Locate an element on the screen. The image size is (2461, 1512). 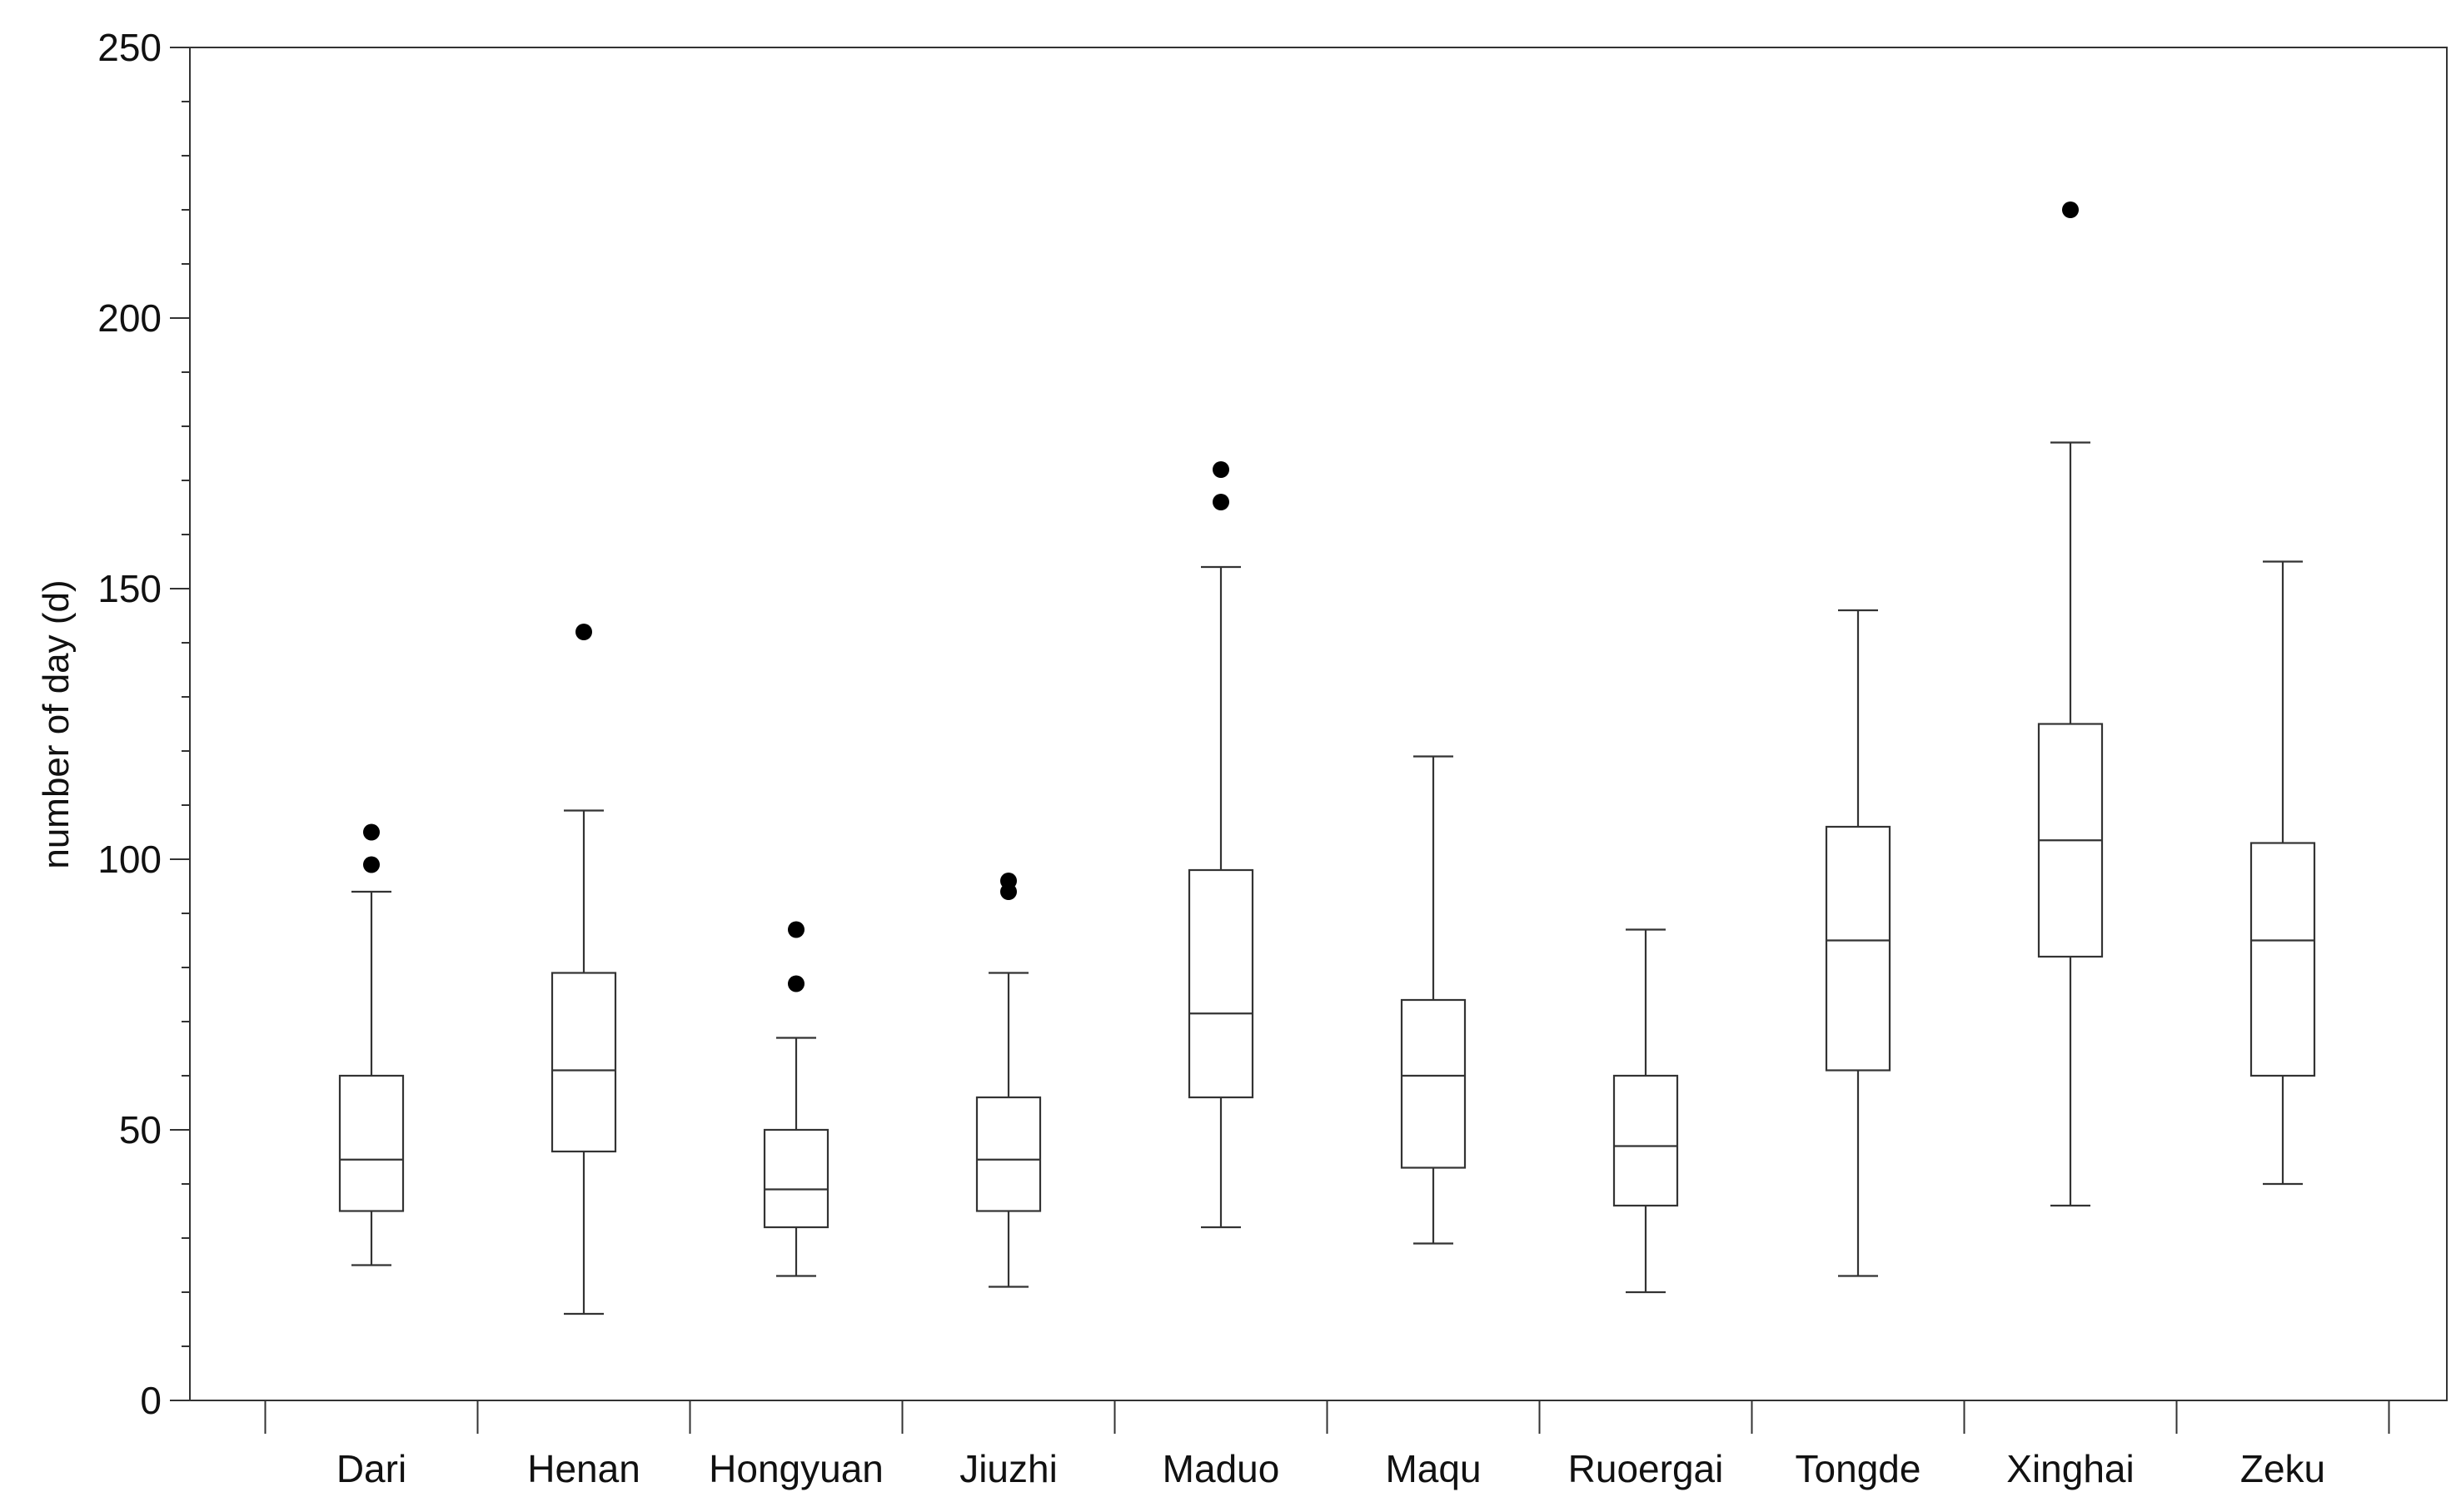
y-axis: 0 50 100 150 200 250 is located at coordinates (143, 724).